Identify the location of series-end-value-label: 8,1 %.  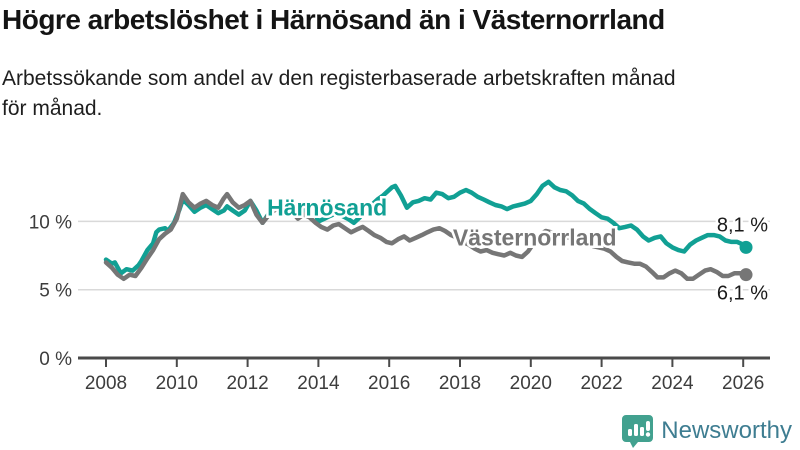
(742, 225).